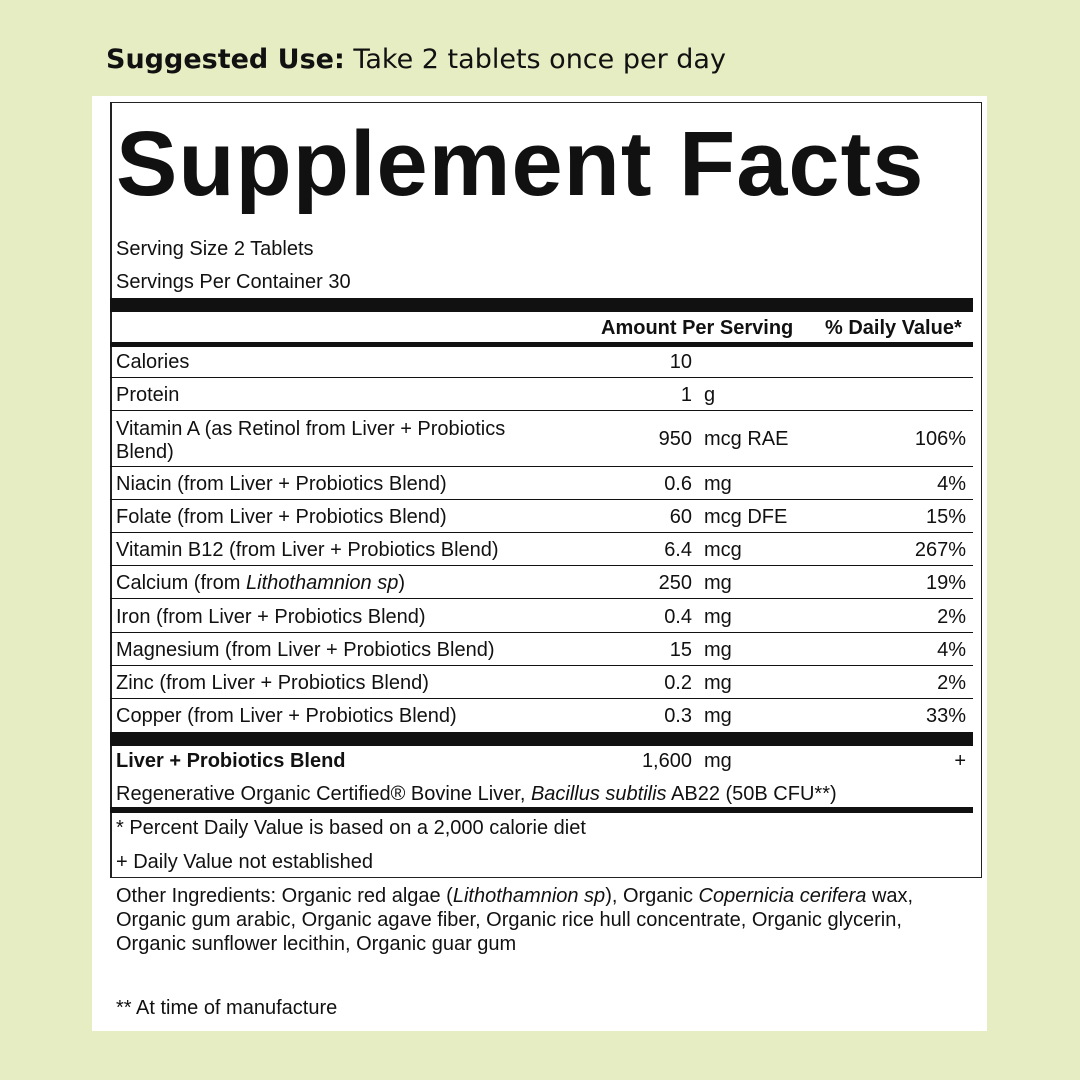 The image size is (1080, 1080). What do you see at coordinates (402, 583) in the screenshot?
I see `nutrient-name-suffix: )` at bounding box center [402, 583].